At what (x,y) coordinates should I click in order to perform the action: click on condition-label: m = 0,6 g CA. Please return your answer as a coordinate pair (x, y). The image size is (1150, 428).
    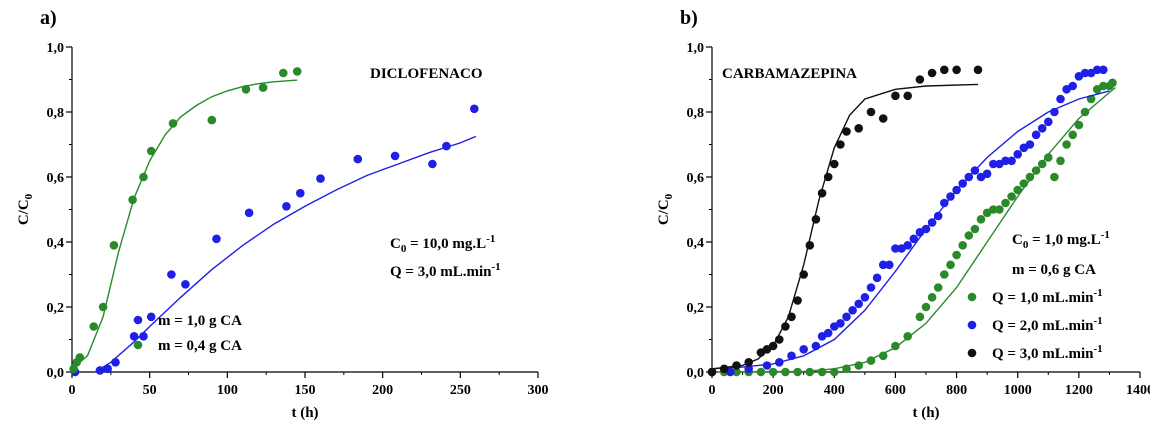
    Looking at the image, I should click on (1054, 270).